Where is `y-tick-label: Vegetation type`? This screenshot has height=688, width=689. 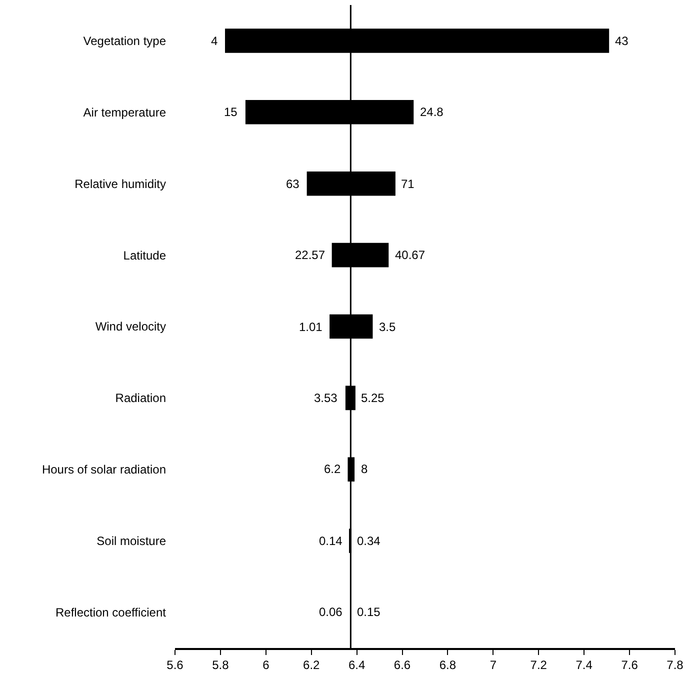
y-tick-label: Vegetation type is located at coordinates (124, 41).